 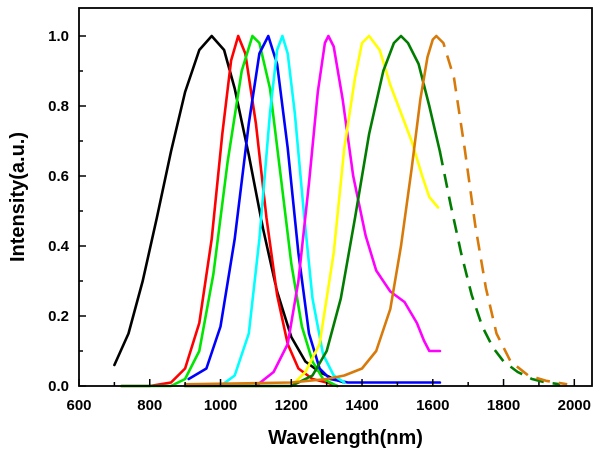 What do you see at coordinates (345, 438) in the screenshot?
I see `x-axis-title: Wavelength(nm)` at bounding box center [345, 438].